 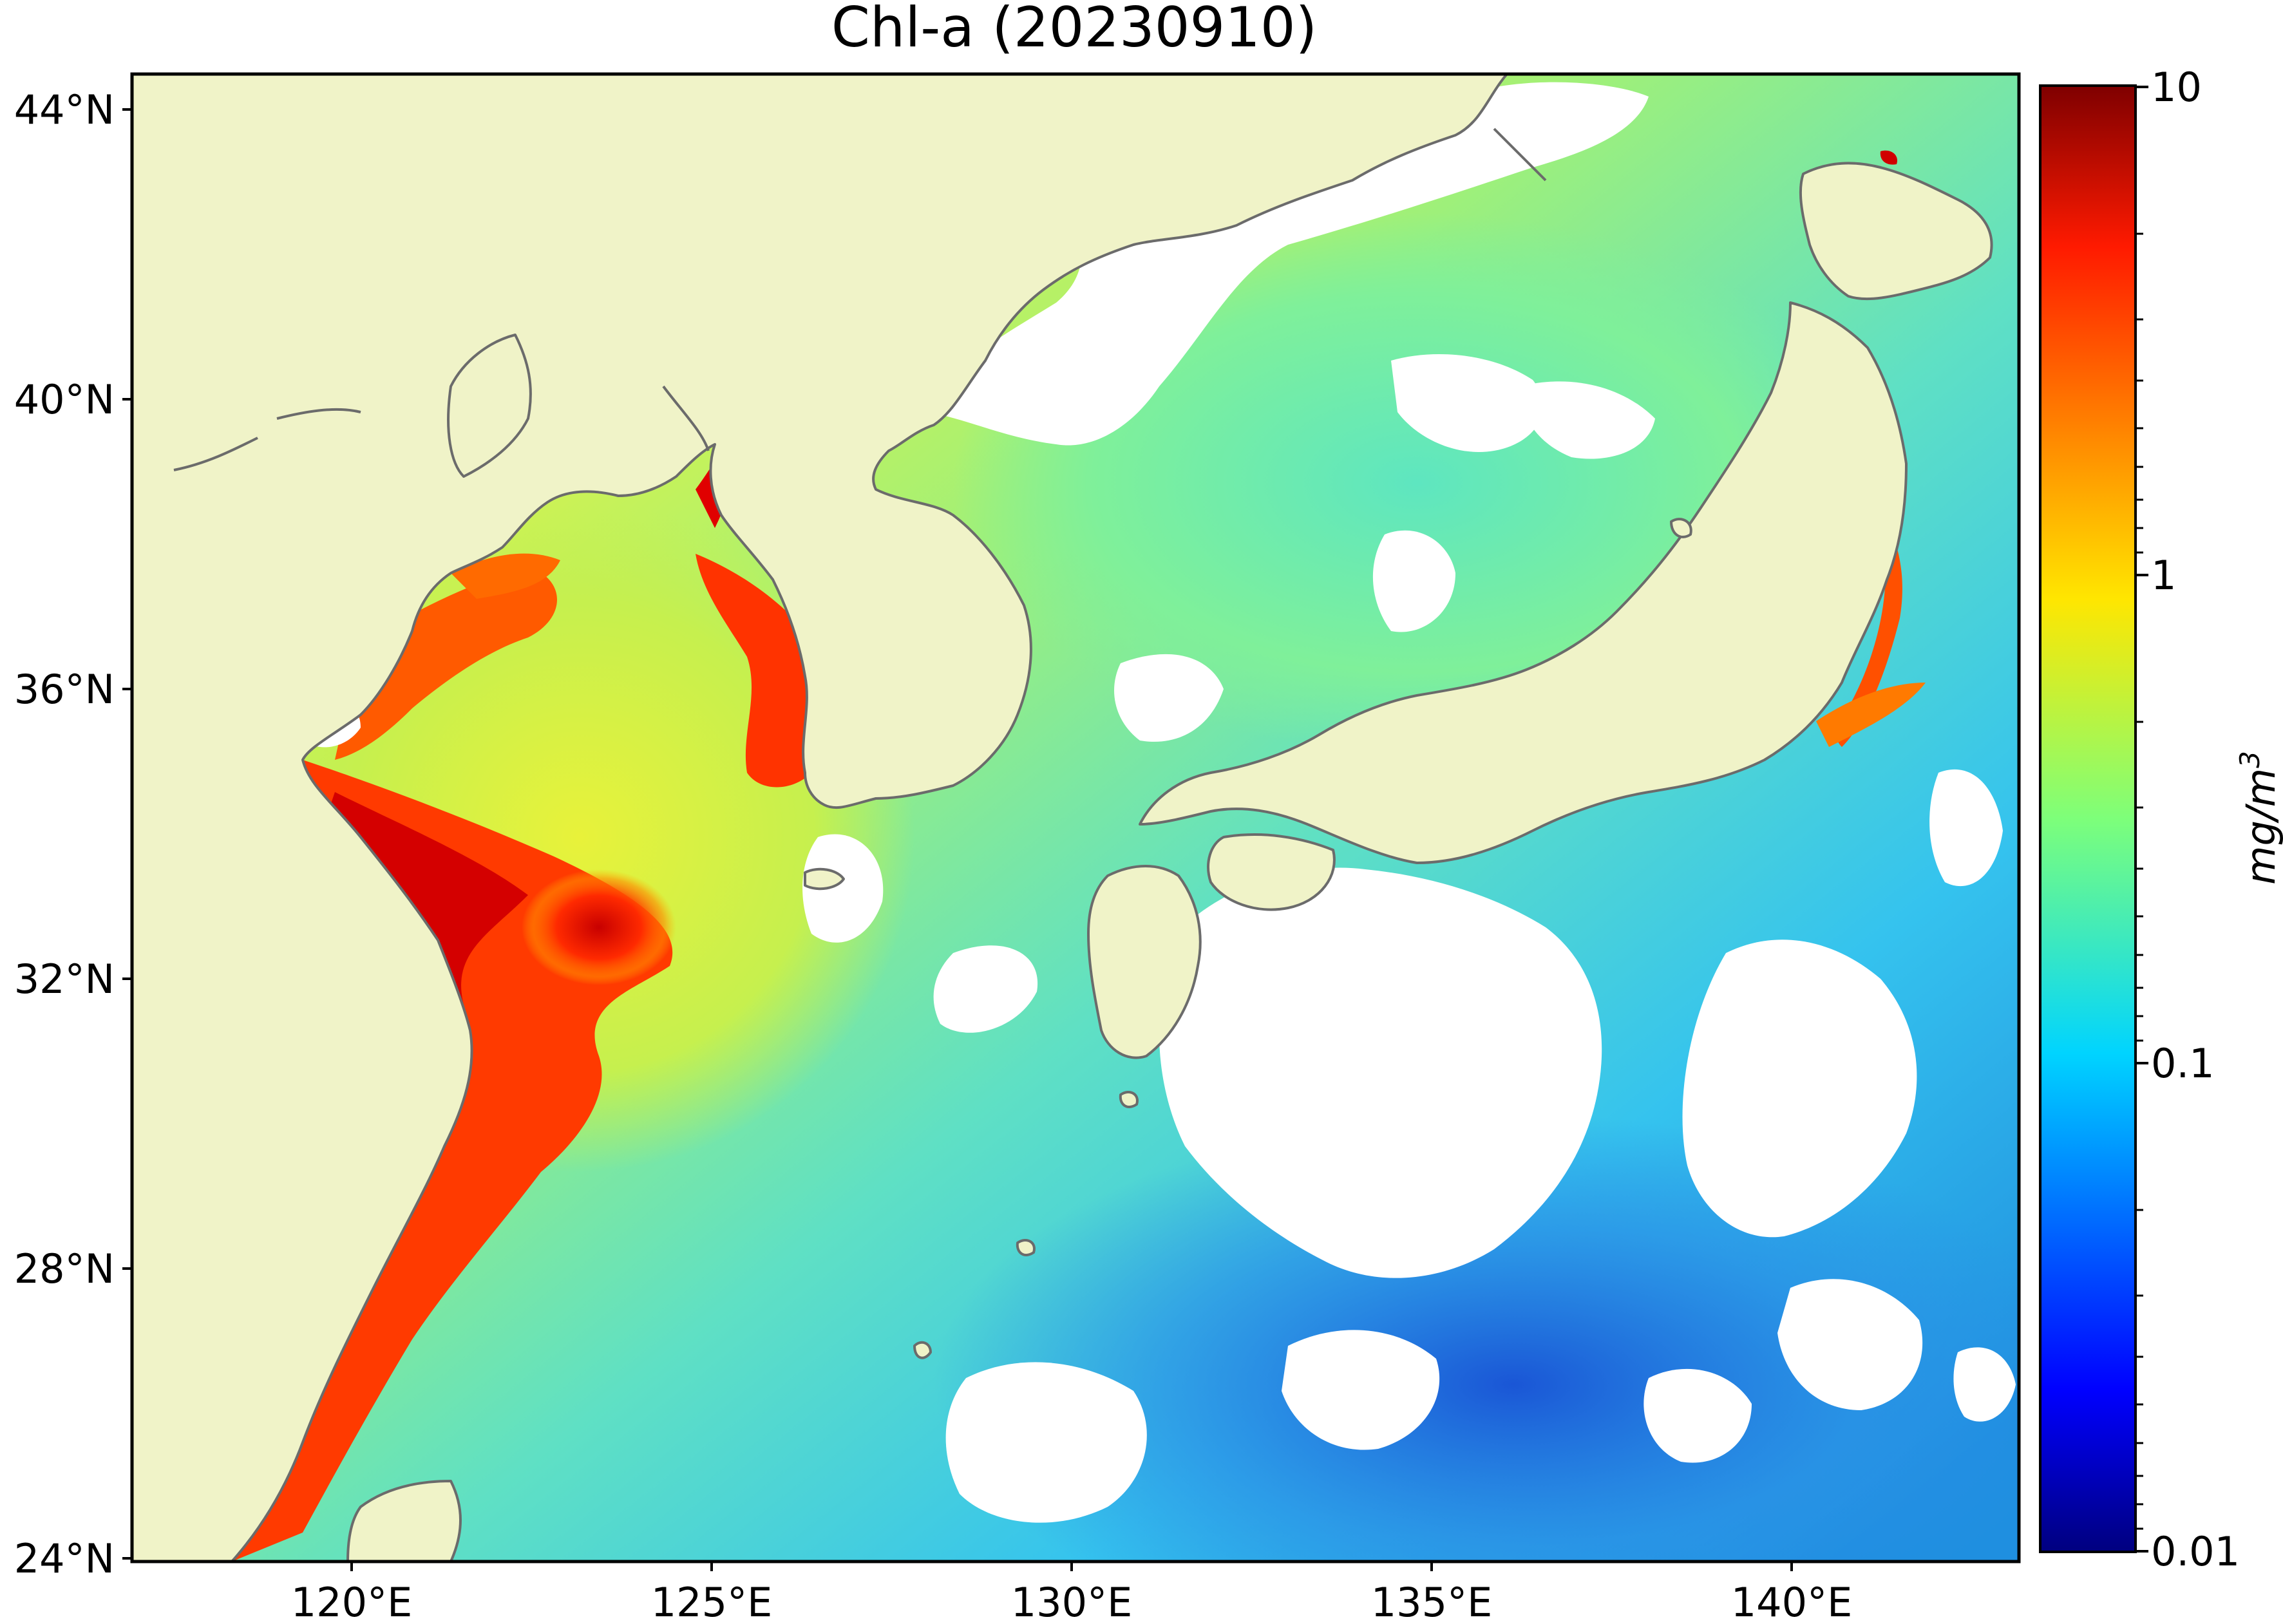 What do you see at coordinates (64, 980) in the screenshot?
I see `lat-tick-label: 32°N` at bounding box center [64, 980].